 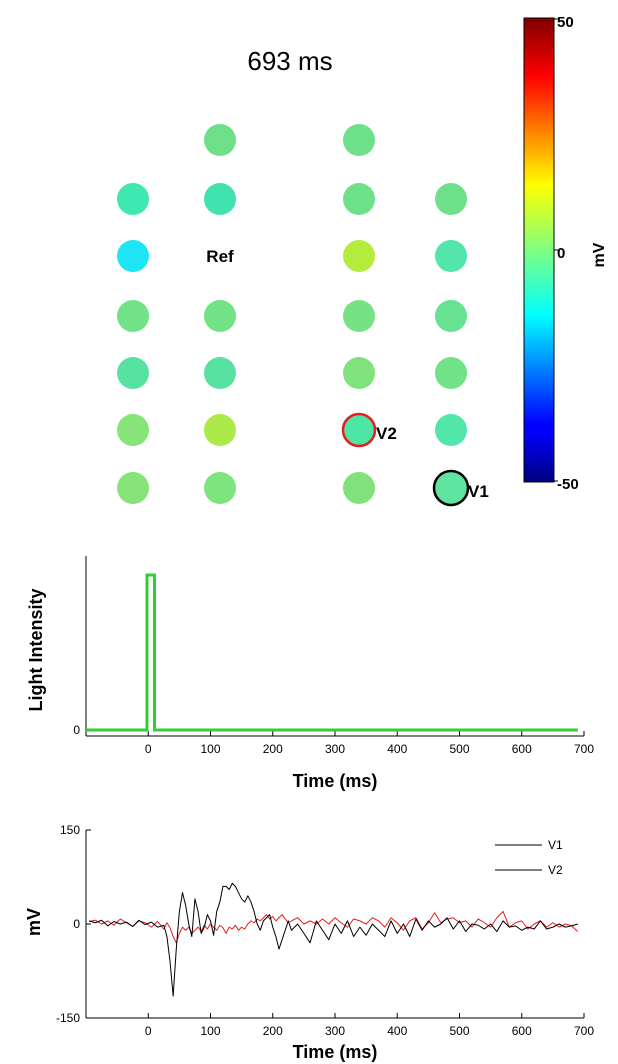 I want to click on colorbar-max-label: 50, so click(x=565, y=22).